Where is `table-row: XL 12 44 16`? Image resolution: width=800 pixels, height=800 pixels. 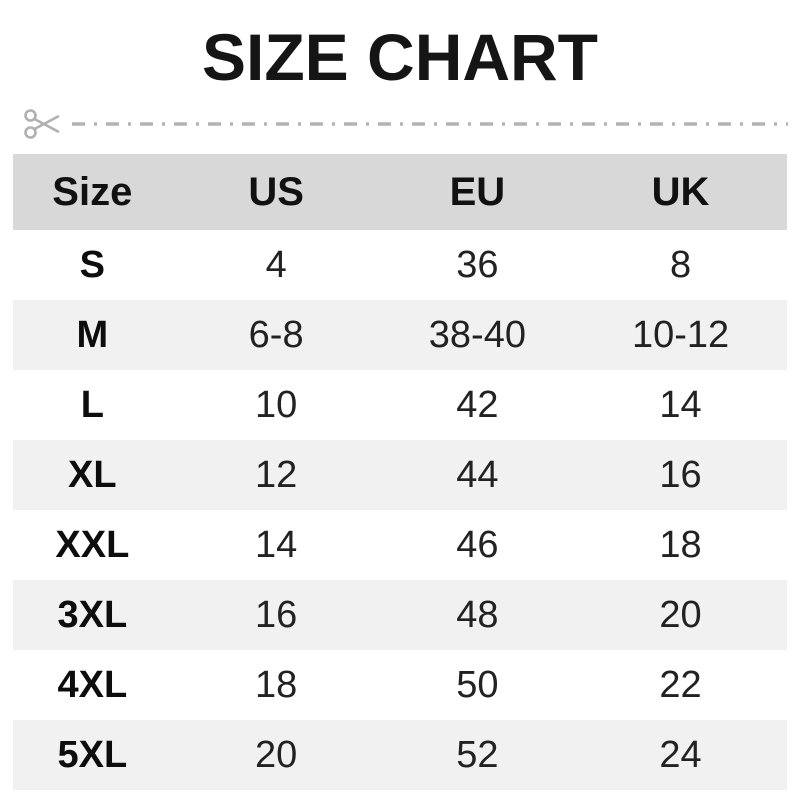 table-row: XL 12 44 16 is located at coordinates (400, 475).